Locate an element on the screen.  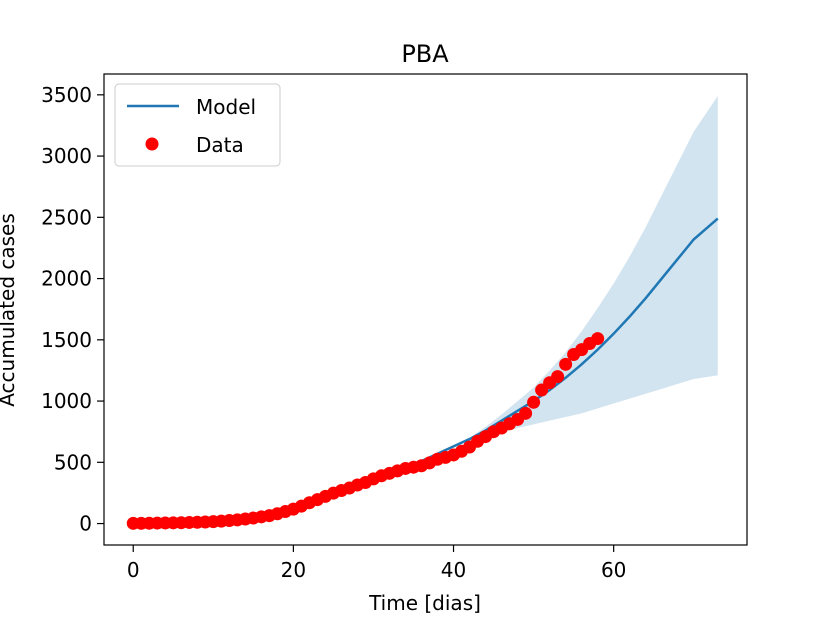
y-tick-label: 2500 is located at coordinates (66, 217).